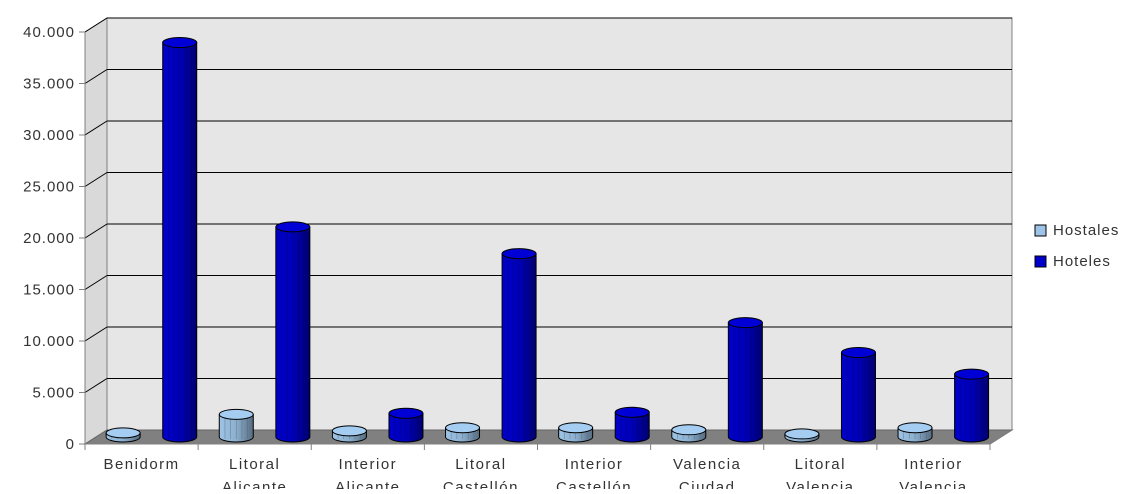  What do you see at coordinates (707, 484) in the screenshot?
I see `x-tick-label: Ciudad` at bounding box center [707, 484].